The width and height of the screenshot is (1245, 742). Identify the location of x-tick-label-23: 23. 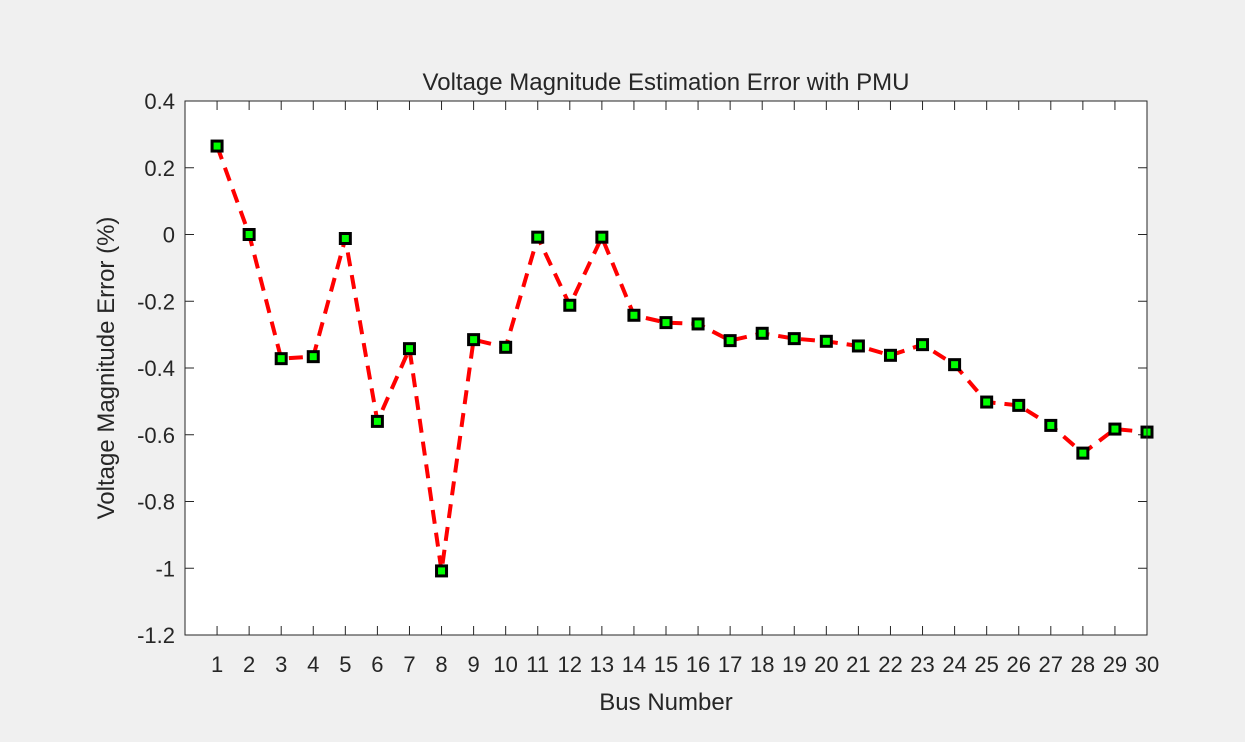
(922, 664).